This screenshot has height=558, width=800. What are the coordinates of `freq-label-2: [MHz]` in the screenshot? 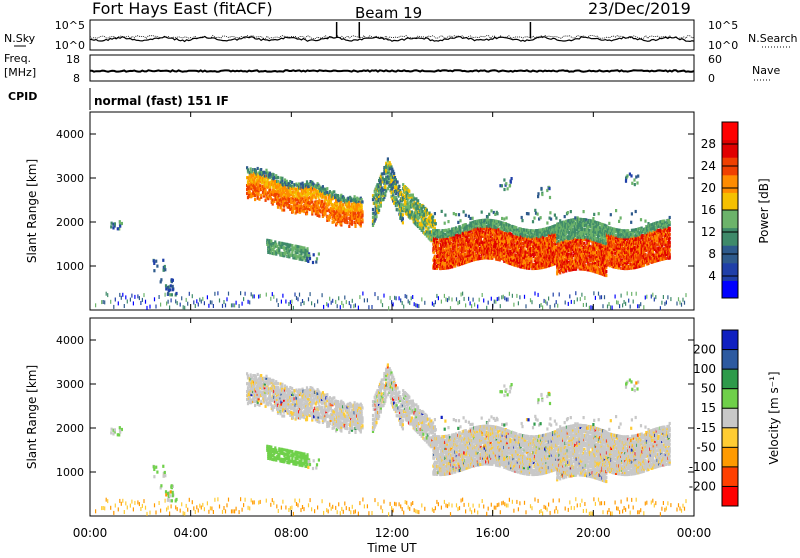 It's located at (20, 72).